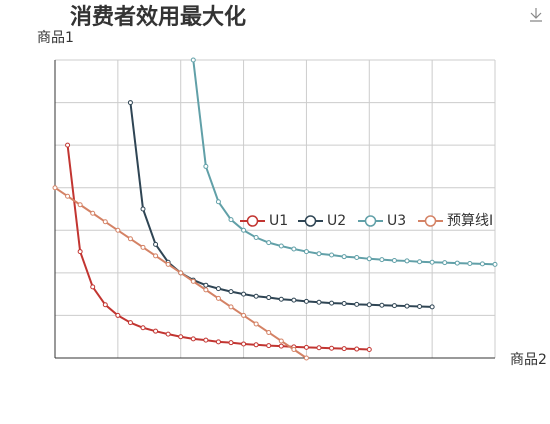 The image size is (550, 424). Describe the element at coordinates (336, 221) in the screenshot. I see `legend-label: U2` at that location.